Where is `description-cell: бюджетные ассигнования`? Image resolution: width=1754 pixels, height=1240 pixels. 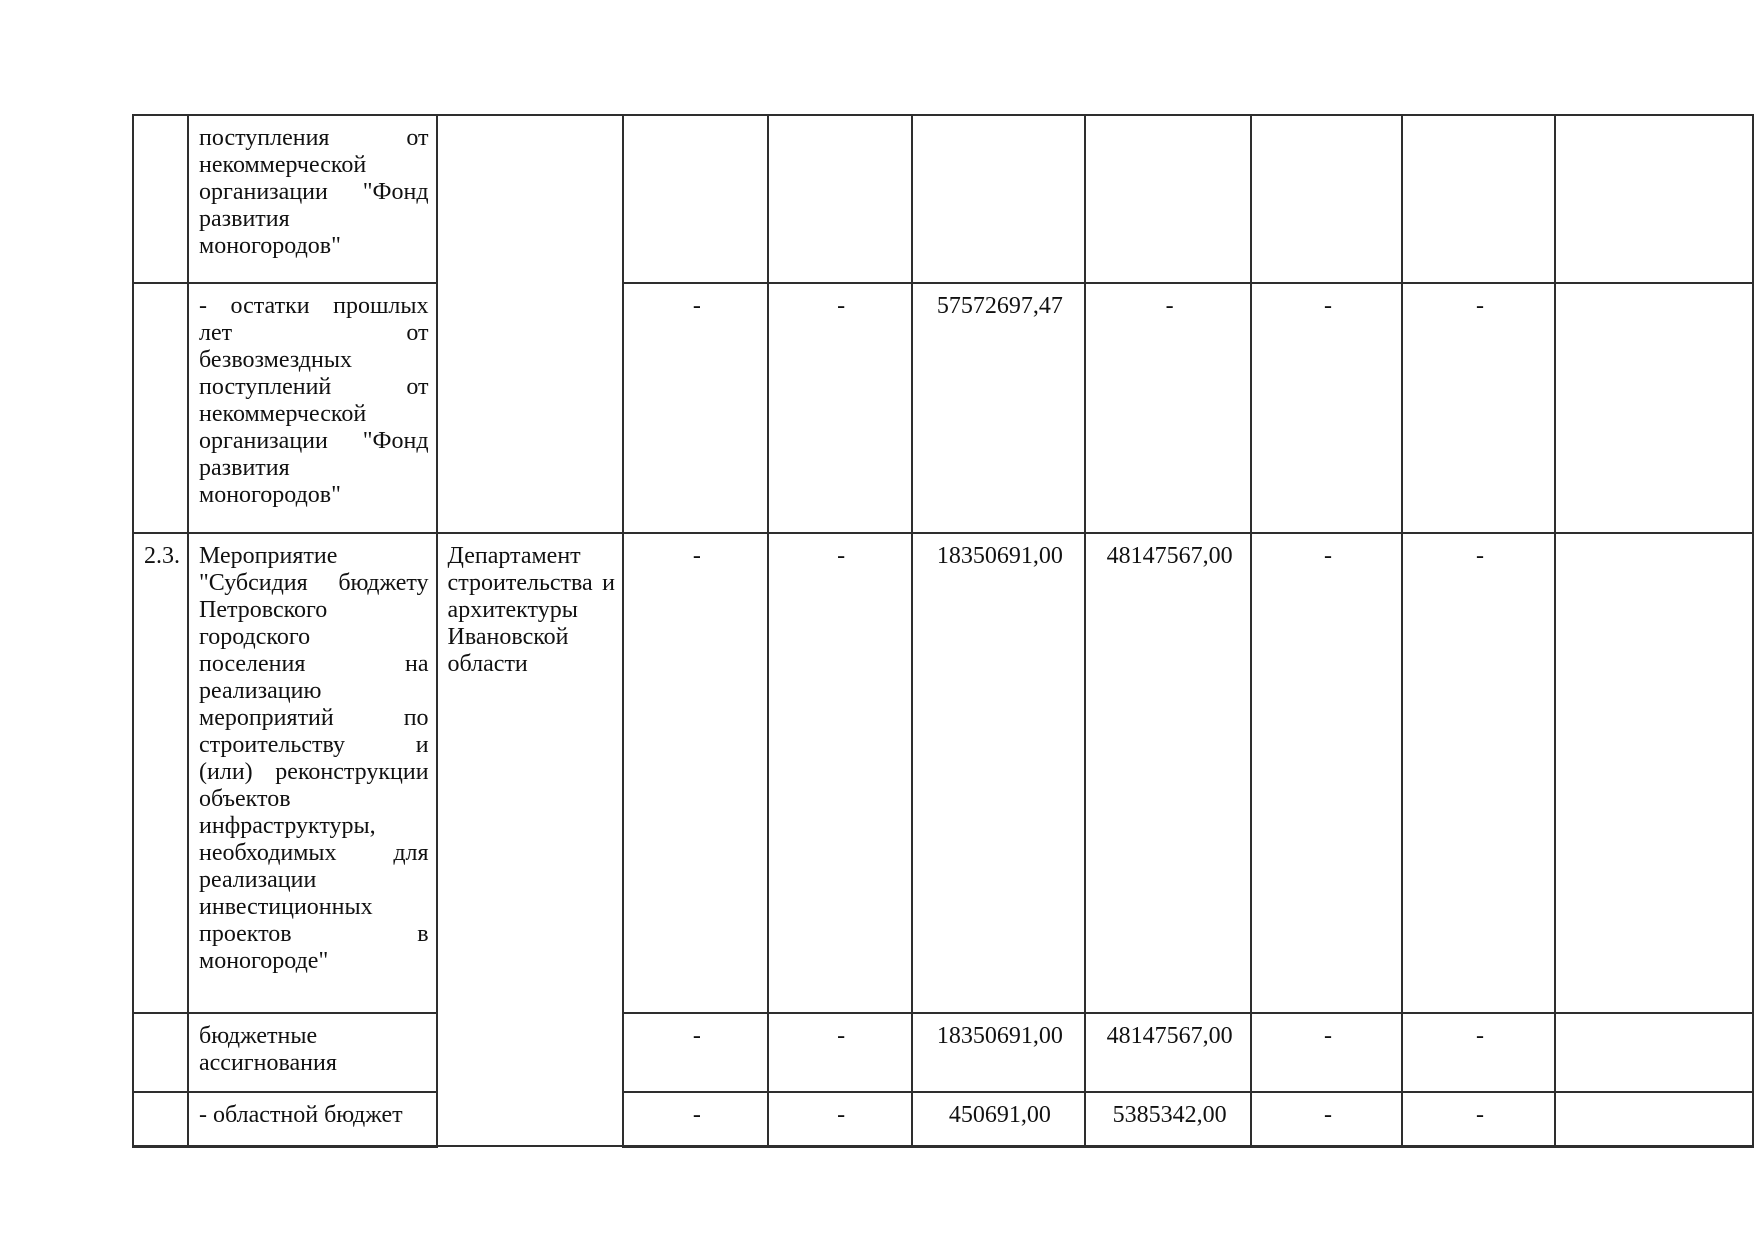 description-cell: бюджетные ассигнования is located at coordinates (312, 1052).